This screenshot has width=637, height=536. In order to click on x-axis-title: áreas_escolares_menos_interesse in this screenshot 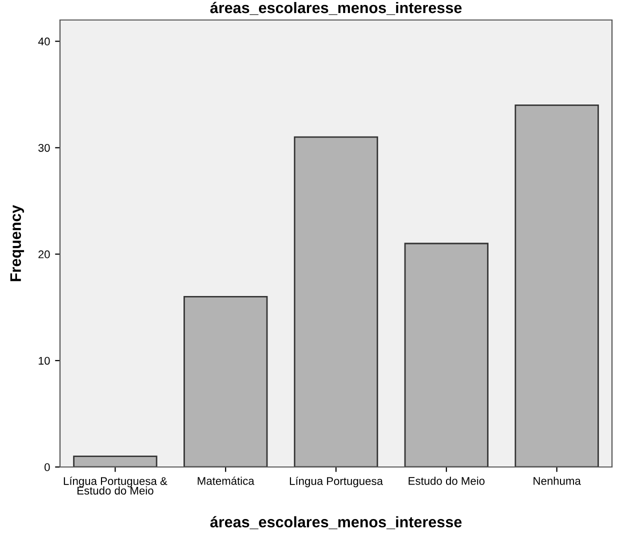, I will do `click(336, 523)`.